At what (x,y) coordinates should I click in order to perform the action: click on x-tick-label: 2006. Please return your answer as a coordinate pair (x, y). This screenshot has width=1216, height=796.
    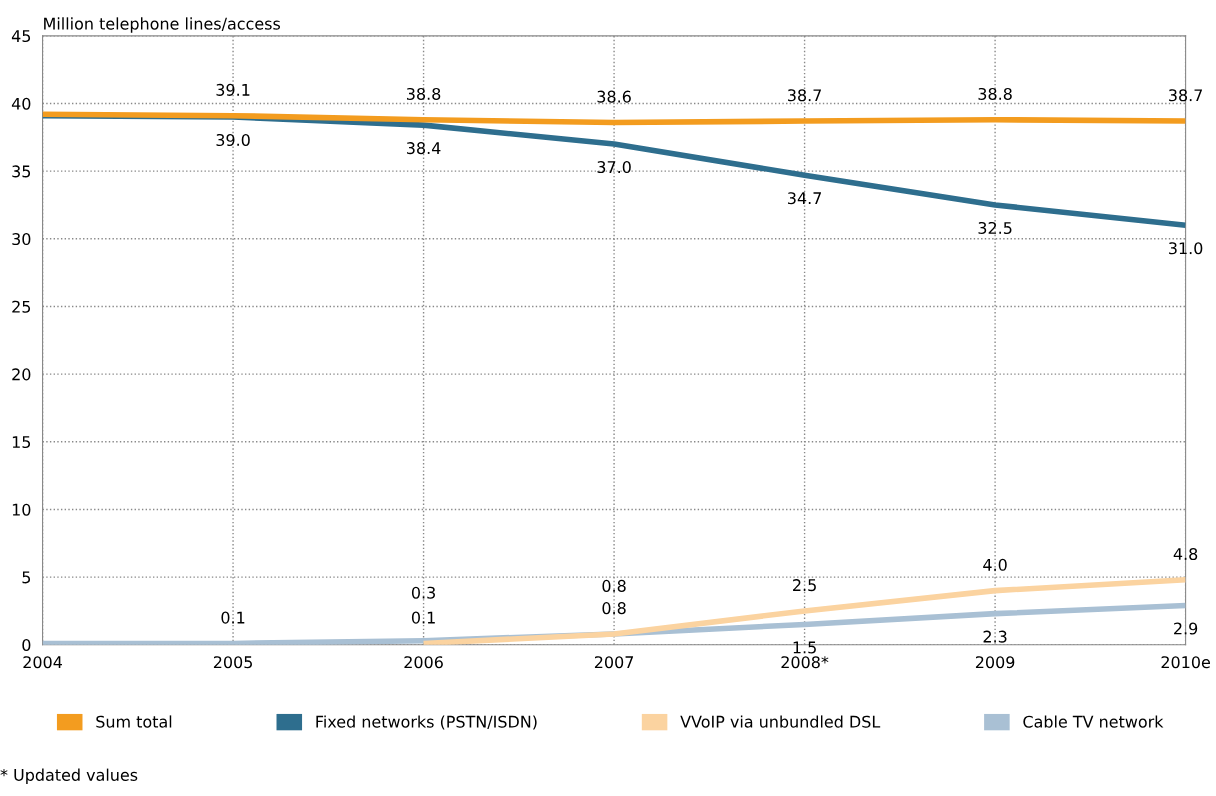
    Looking at the image, I should click on (423, 662).